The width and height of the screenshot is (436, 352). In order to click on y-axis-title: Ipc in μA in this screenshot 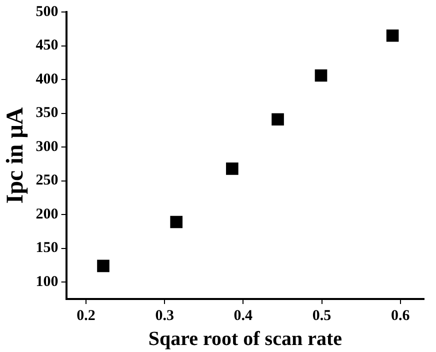, I will do `click(15, 155)`.